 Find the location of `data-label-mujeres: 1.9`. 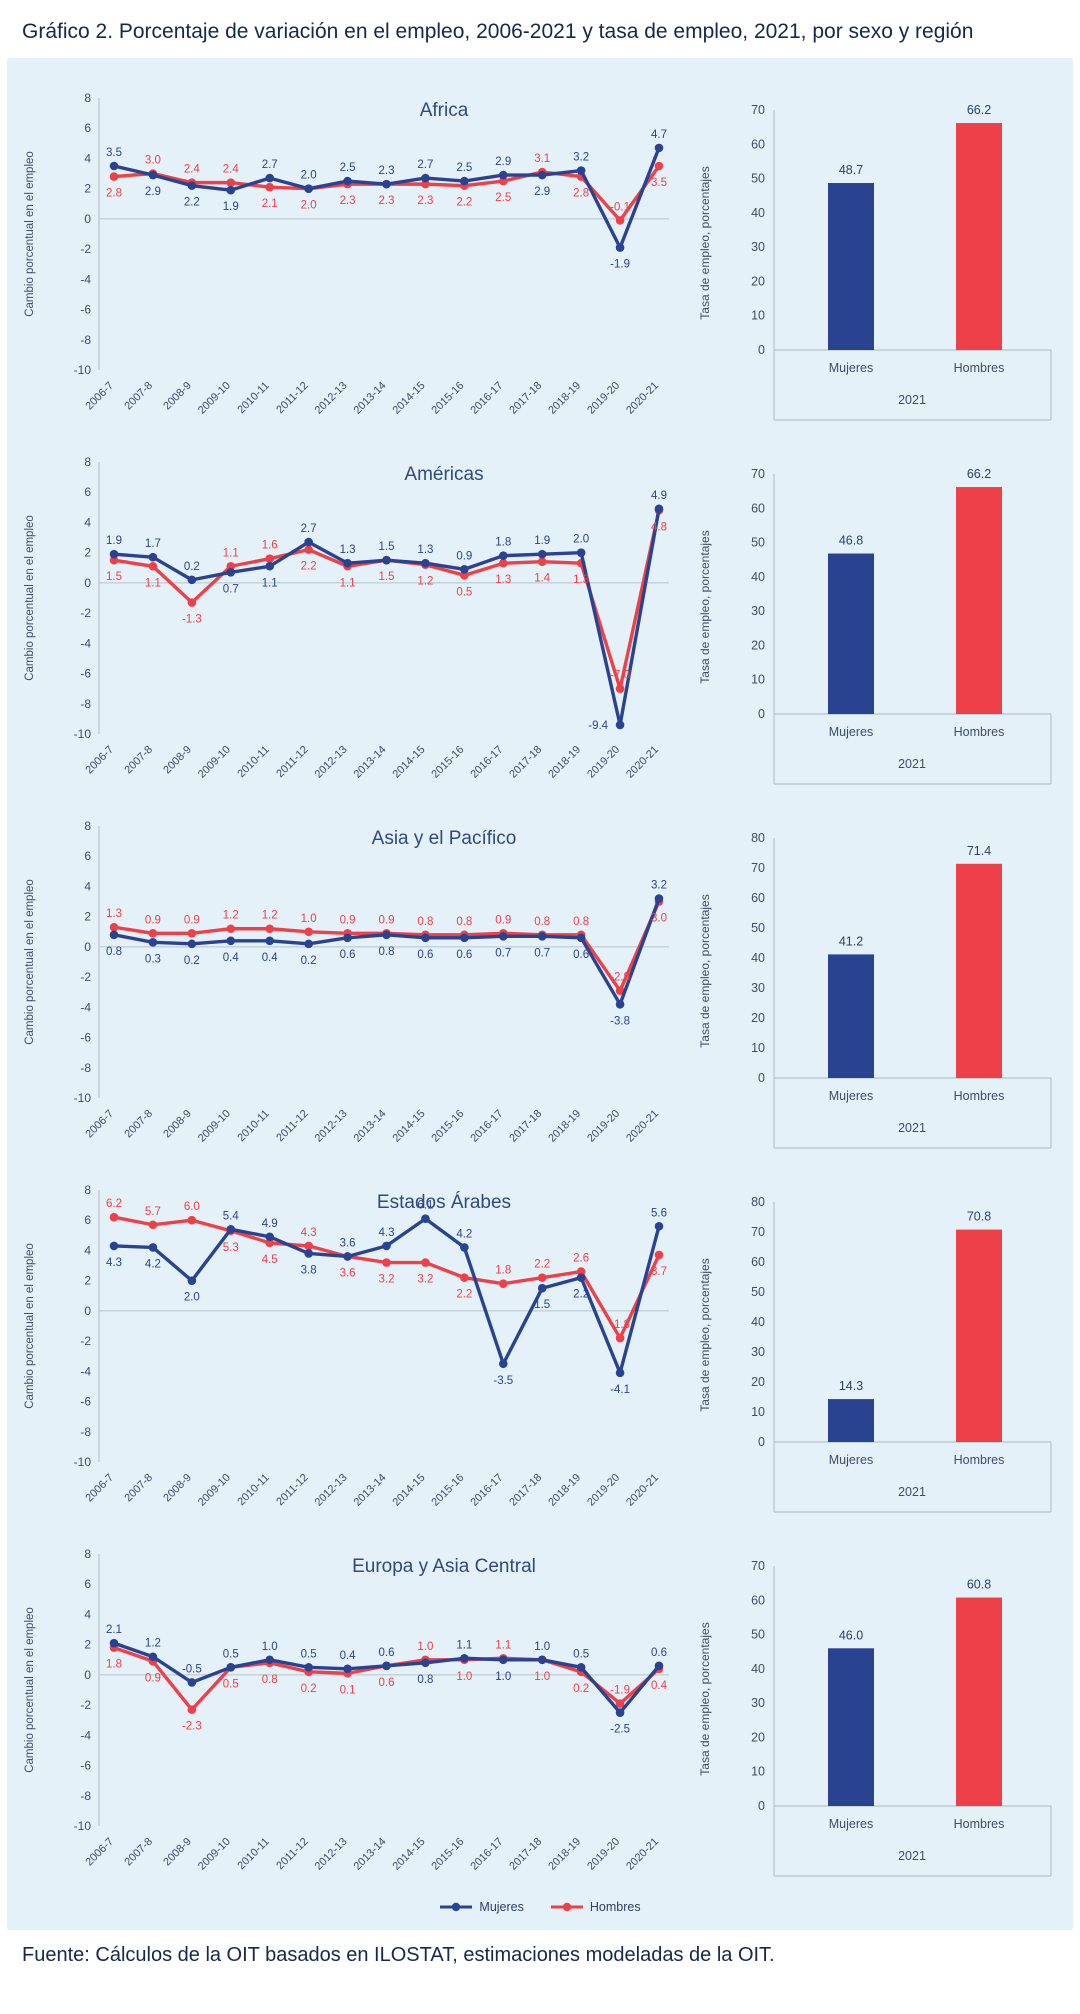

data-label-mujeres: 1.9 is located at coordinates (231, 207).